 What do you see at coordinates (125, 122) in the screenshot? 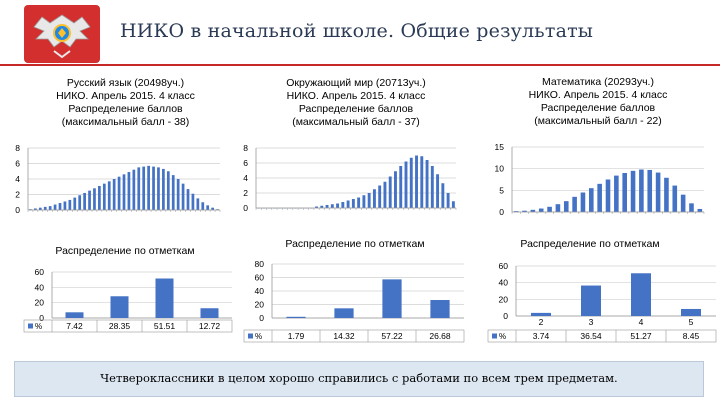
I see `chart-title-line: (максимальный балл - 38)` at bounding box center [125, 122].